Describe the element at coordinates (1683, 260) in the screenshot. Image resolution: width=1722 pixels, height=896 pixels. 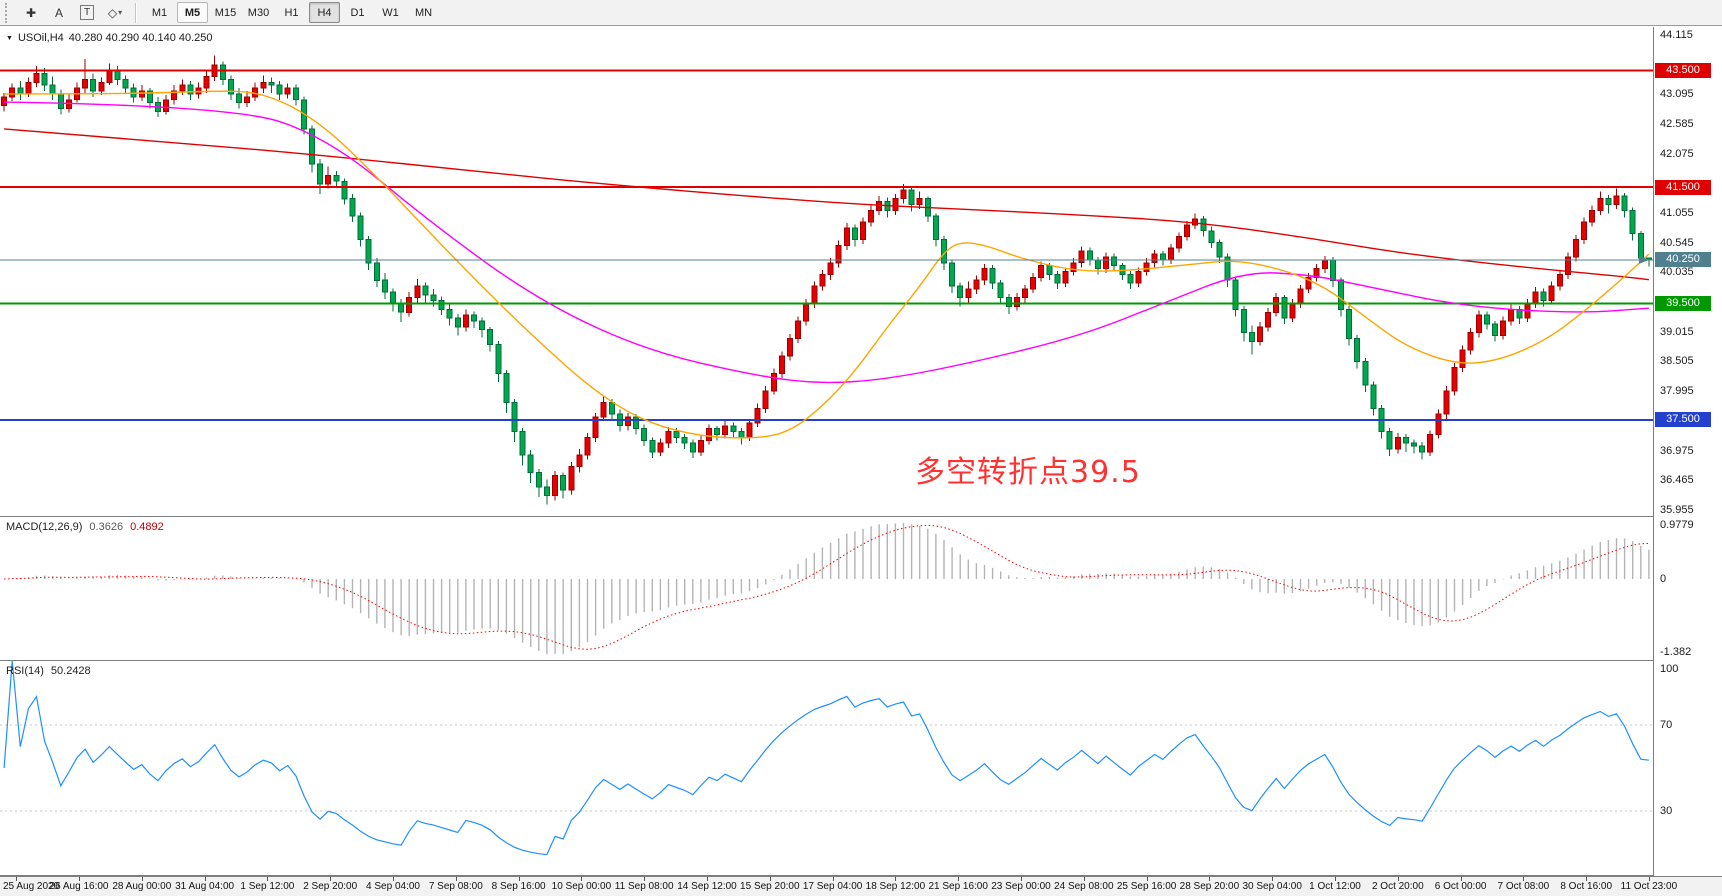
I see `price-tag: 40.250` at that location.